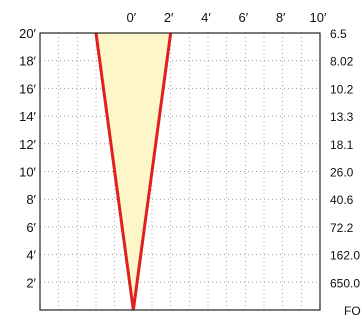  Describe the element at coordinates (318, 17) in the screenshot. I see `x-tick-label: 10′` at that location.